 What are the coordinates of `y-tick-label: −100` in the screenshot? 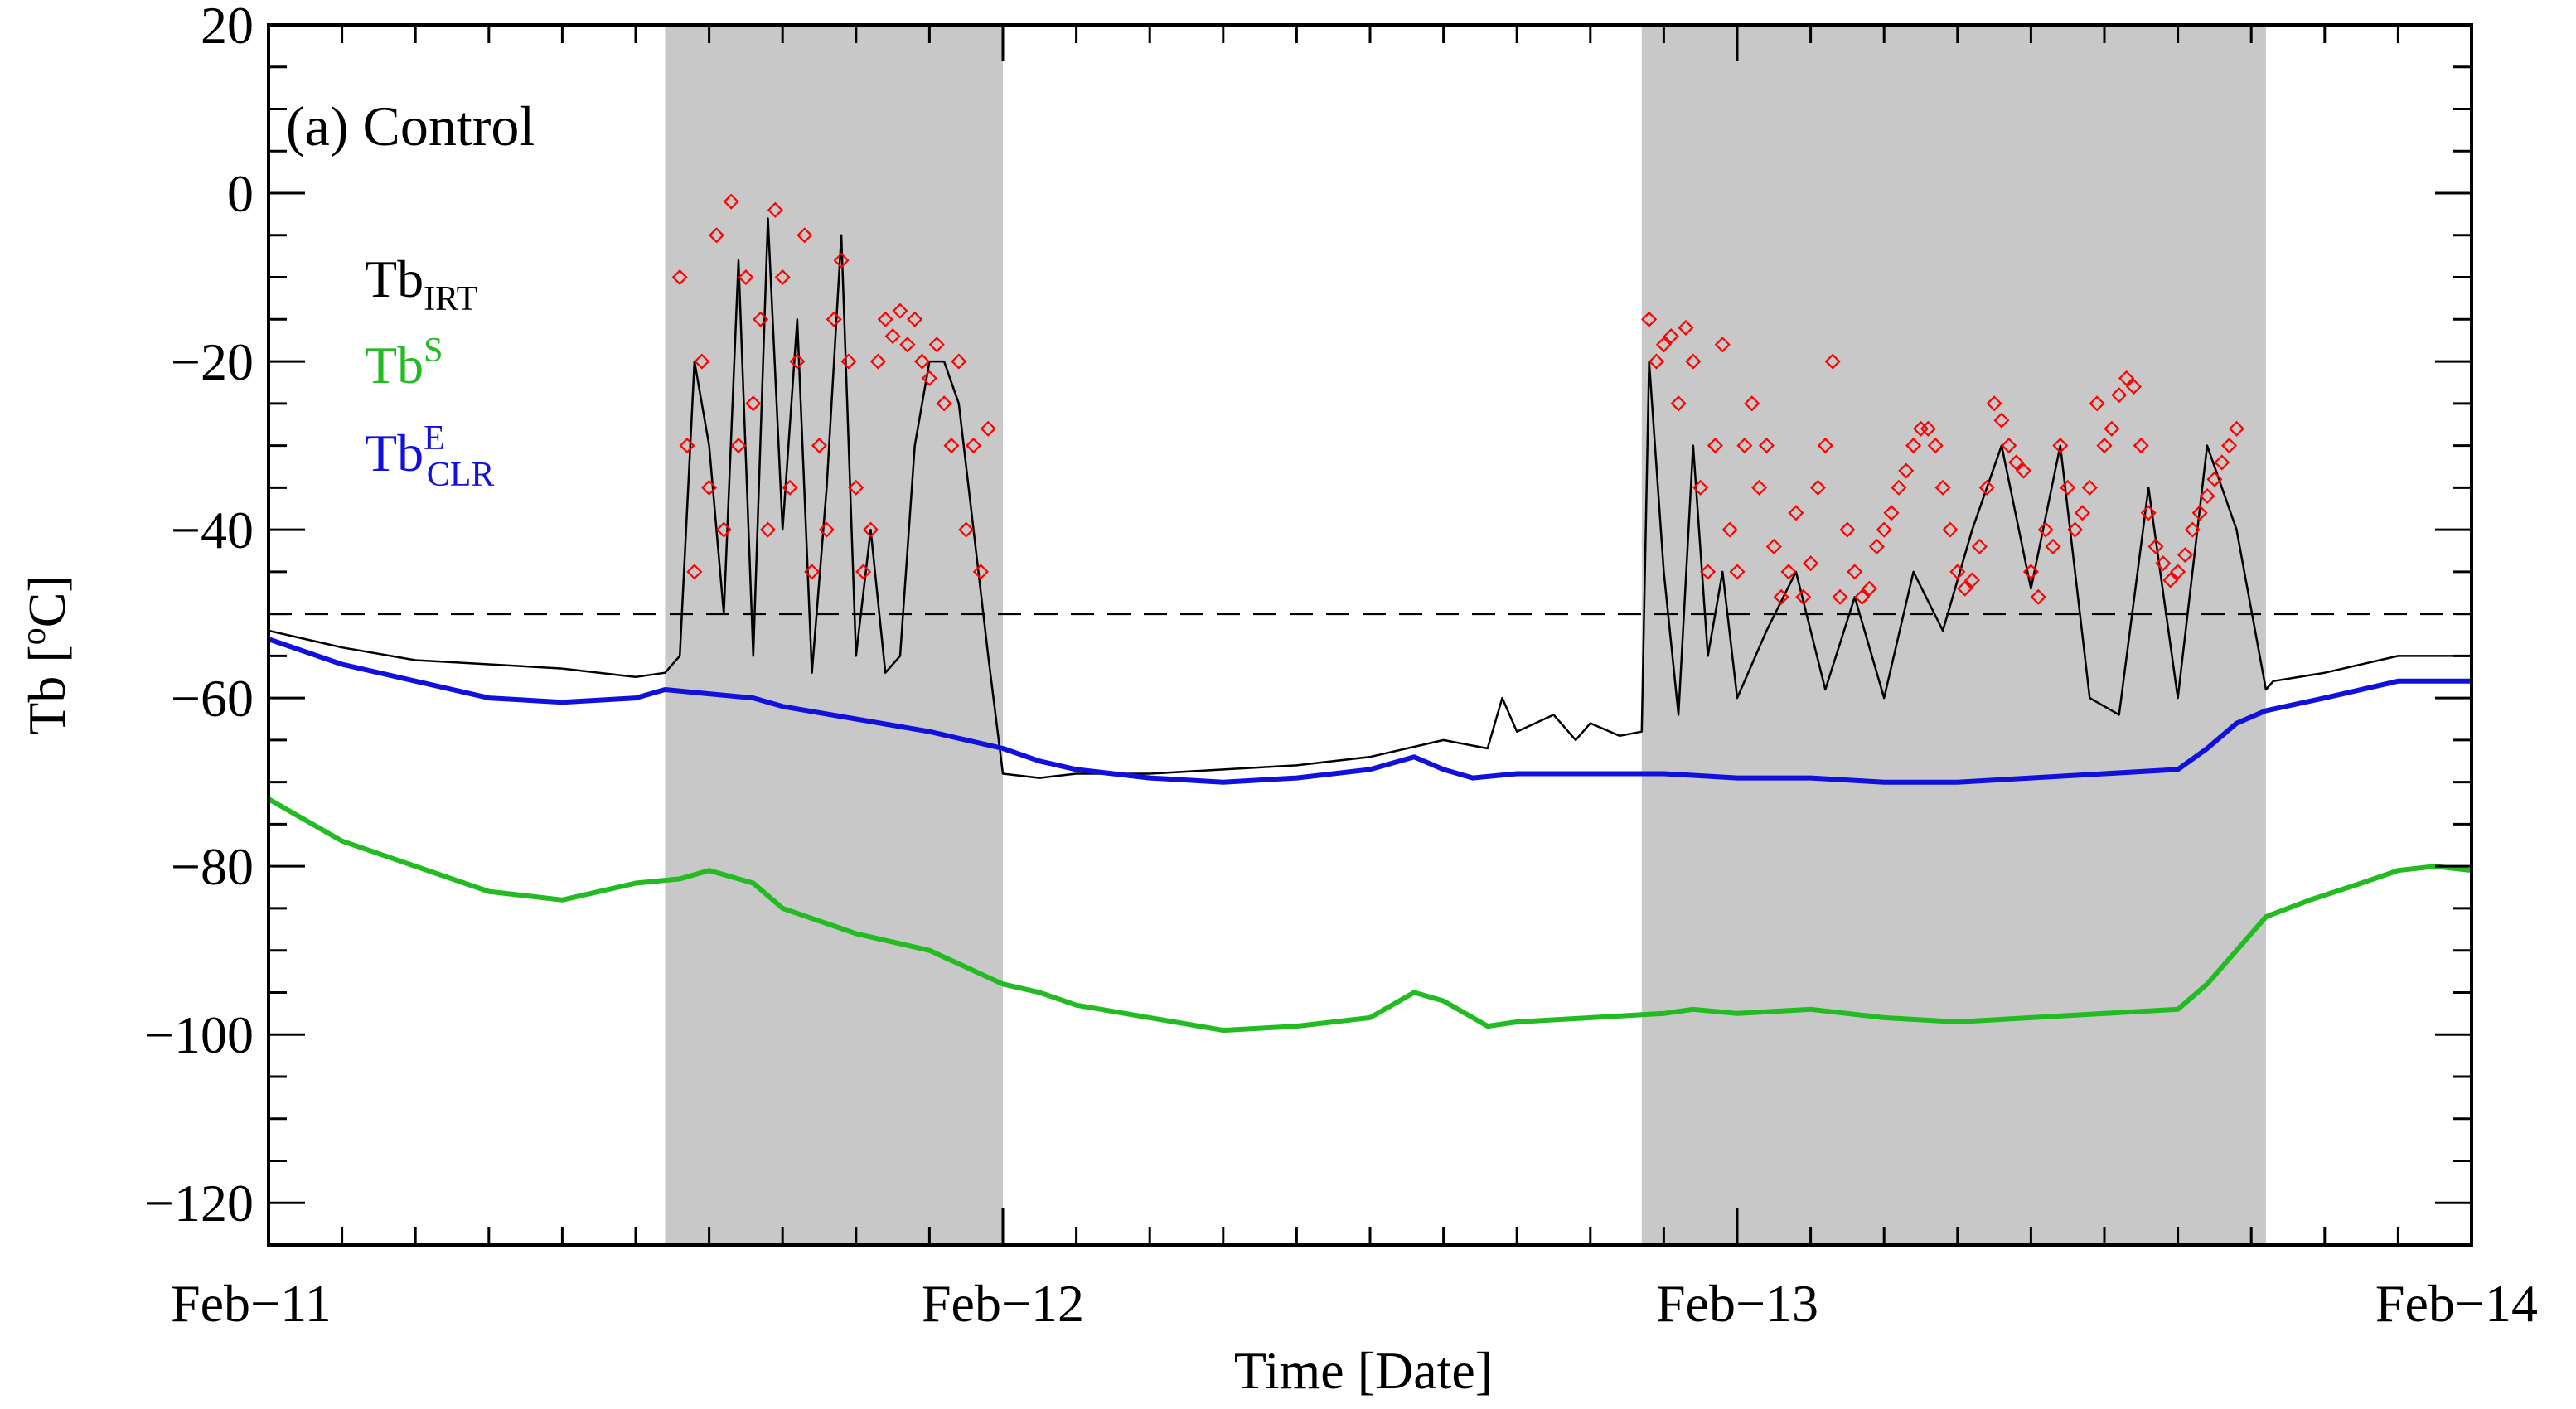 It's located at (199, 1034).